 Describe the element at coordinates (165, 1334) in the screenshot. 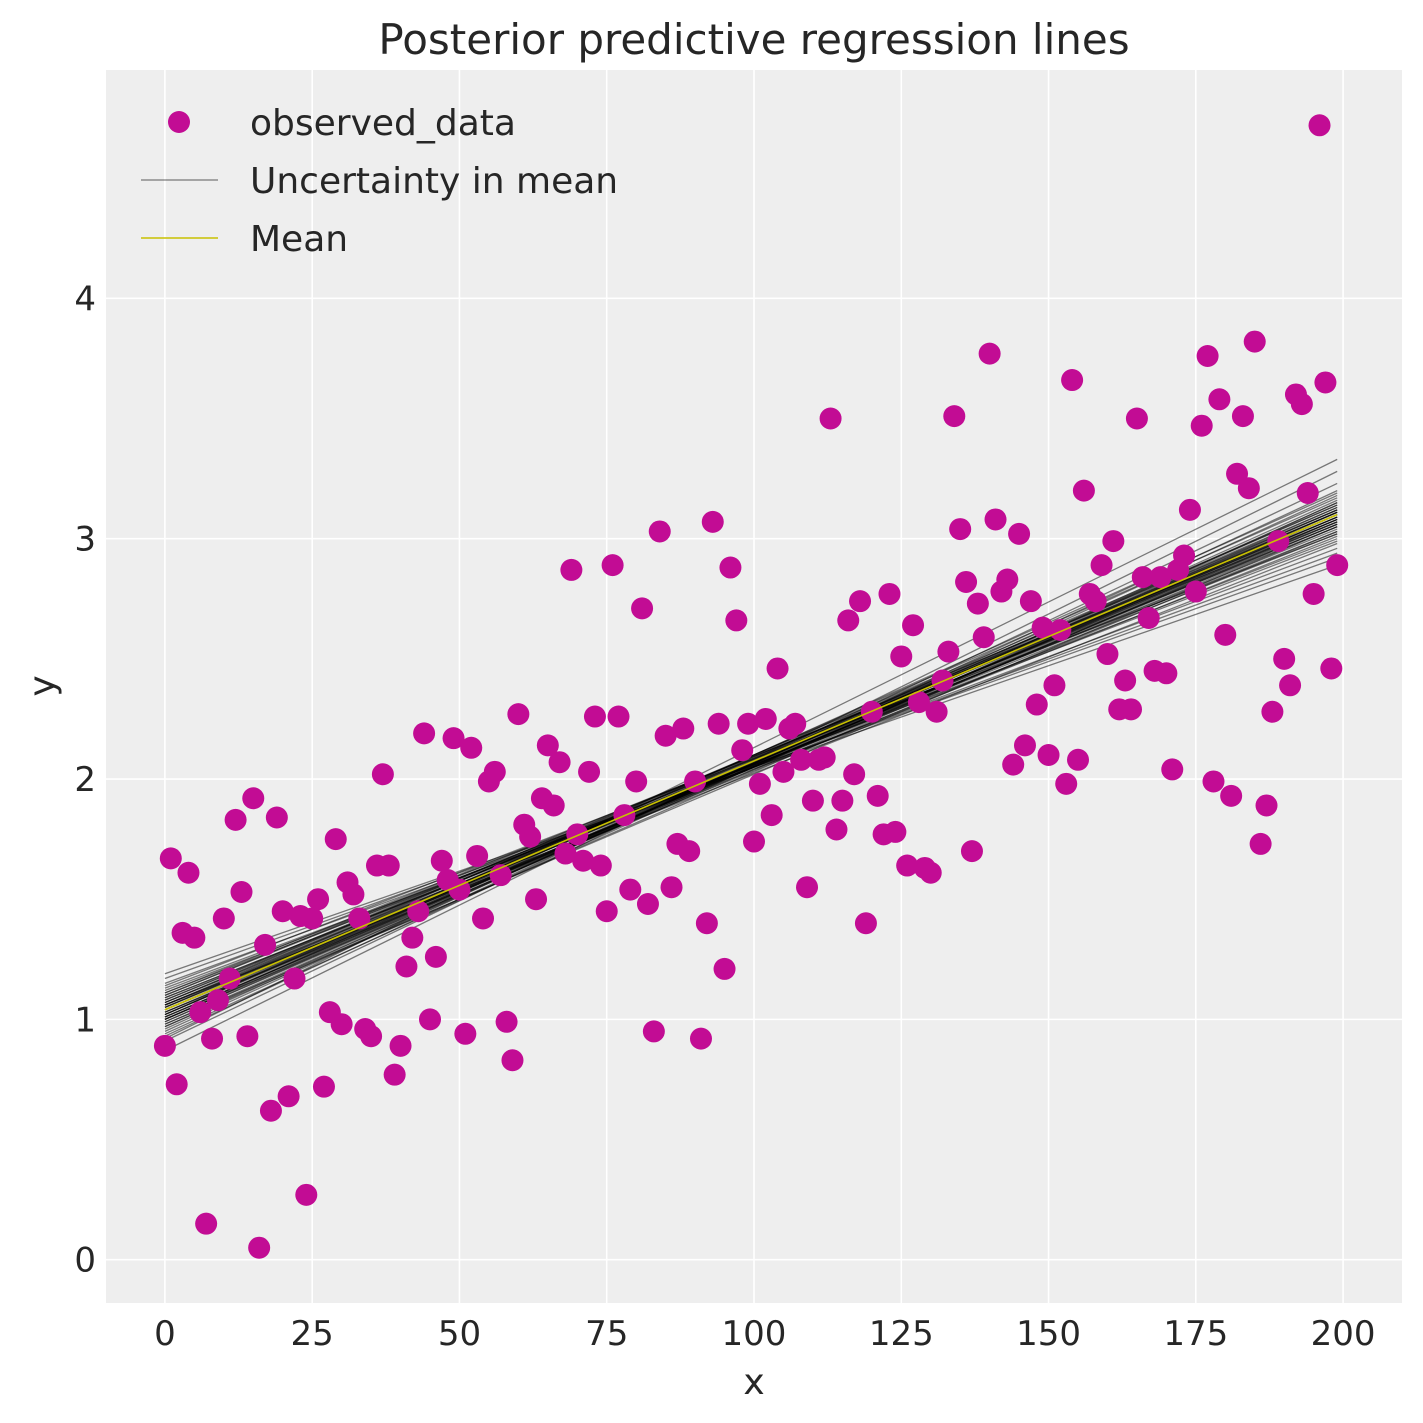

I see `x-tick-label: 0` at that location.